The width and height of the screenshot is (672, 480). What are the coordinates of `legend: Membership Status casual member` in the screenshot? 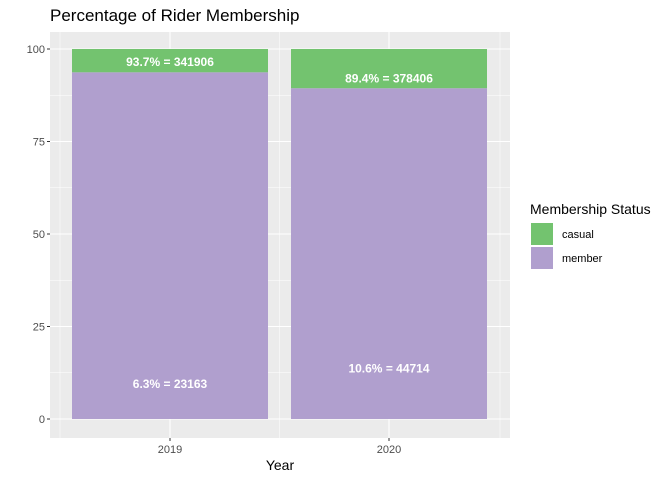 It's located at (590, 235).